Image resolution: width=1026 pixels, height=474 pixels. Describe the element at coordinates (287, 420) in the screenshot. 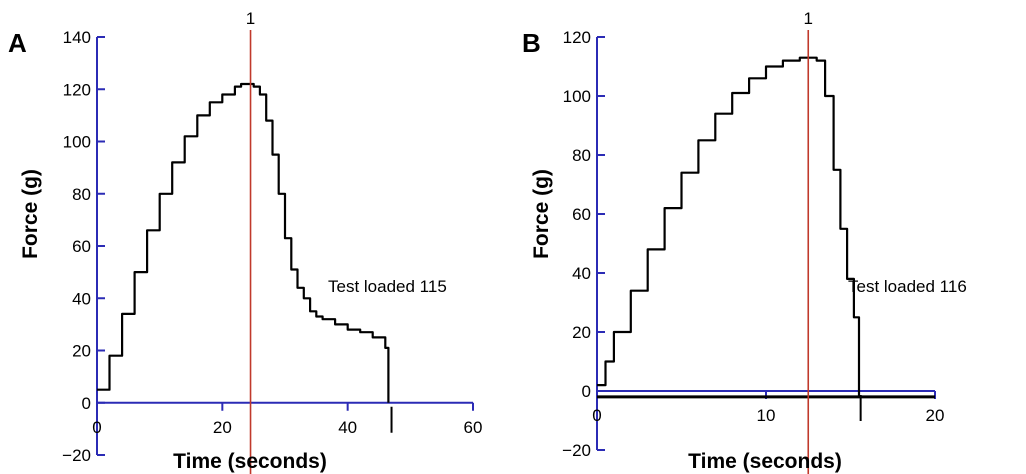

I see `panel-a-x-axis: 0 20 40 60` at that location.